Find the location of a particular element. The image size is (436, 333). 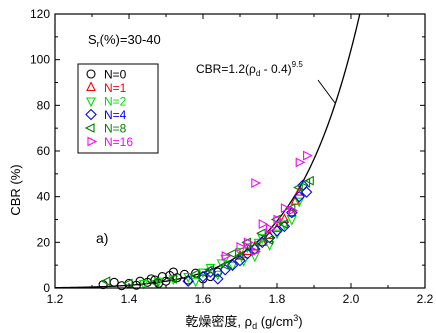

x-tick-label: 2.2 is located at coordinates (425, 299).